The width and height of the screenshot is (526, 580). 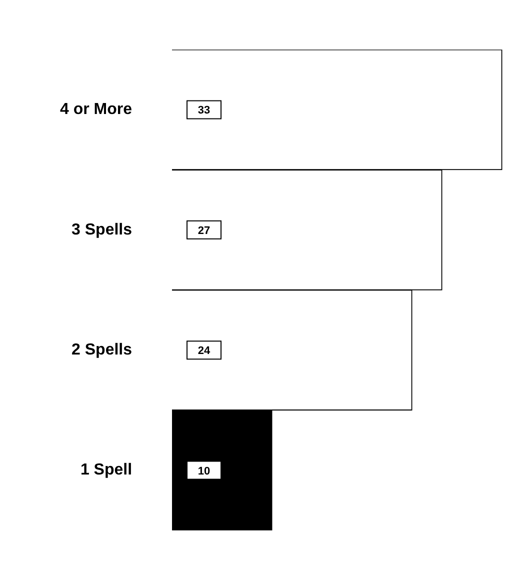 What do you see at coordinates (204, 230) in the screenshot?
I see `data-label: 27` at bounding box center [204, 230].